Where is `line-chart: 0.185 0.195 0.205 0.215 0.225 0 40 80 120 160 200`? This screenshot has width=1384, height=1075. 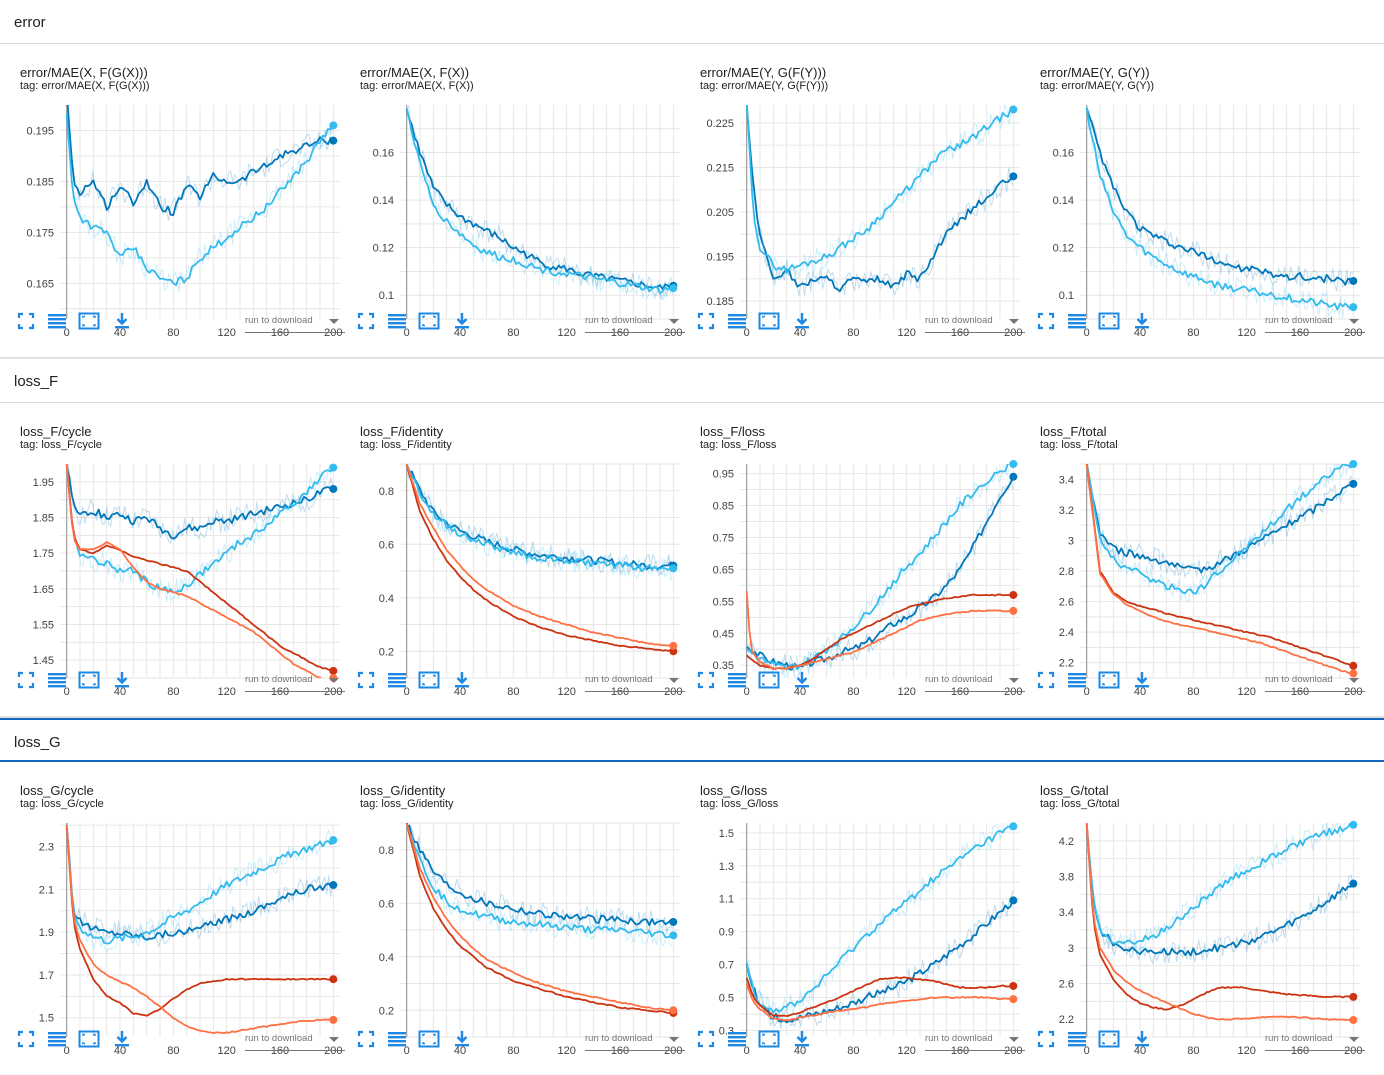 line-chart: 0.185 0.195 0.205 0.215 0.225 0 40 80 120 160 200 is located at coordinates (860, 217).